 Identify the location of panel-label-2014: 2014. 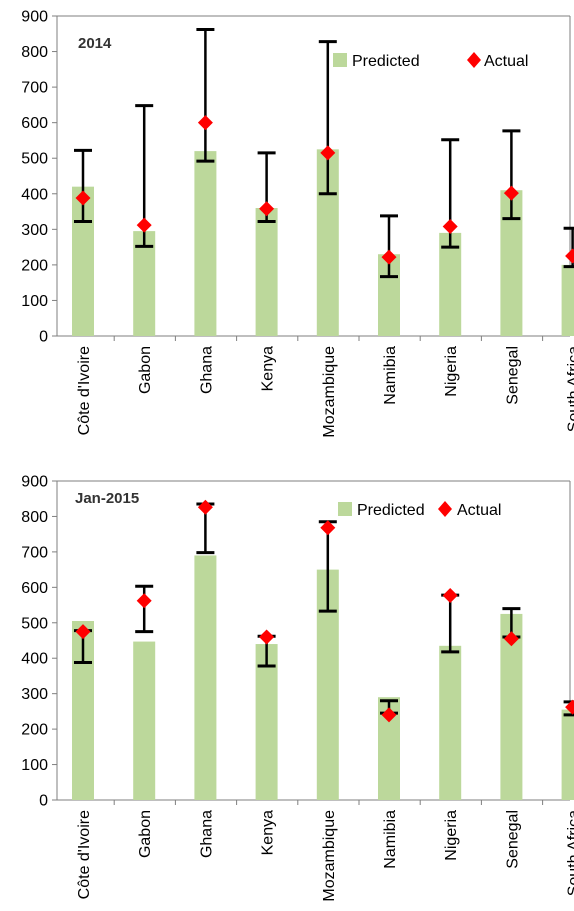
(95, 43).